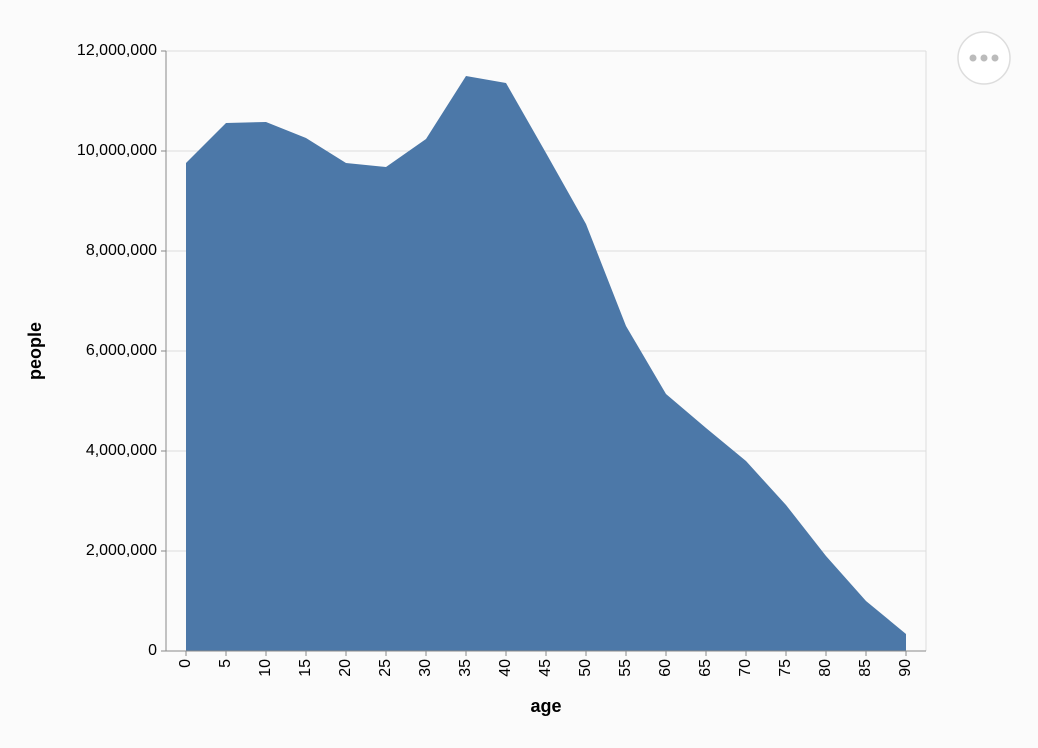 This screenshot has height=748, width=1038. I want to click on x-axis-title: age, so click(545, 706).